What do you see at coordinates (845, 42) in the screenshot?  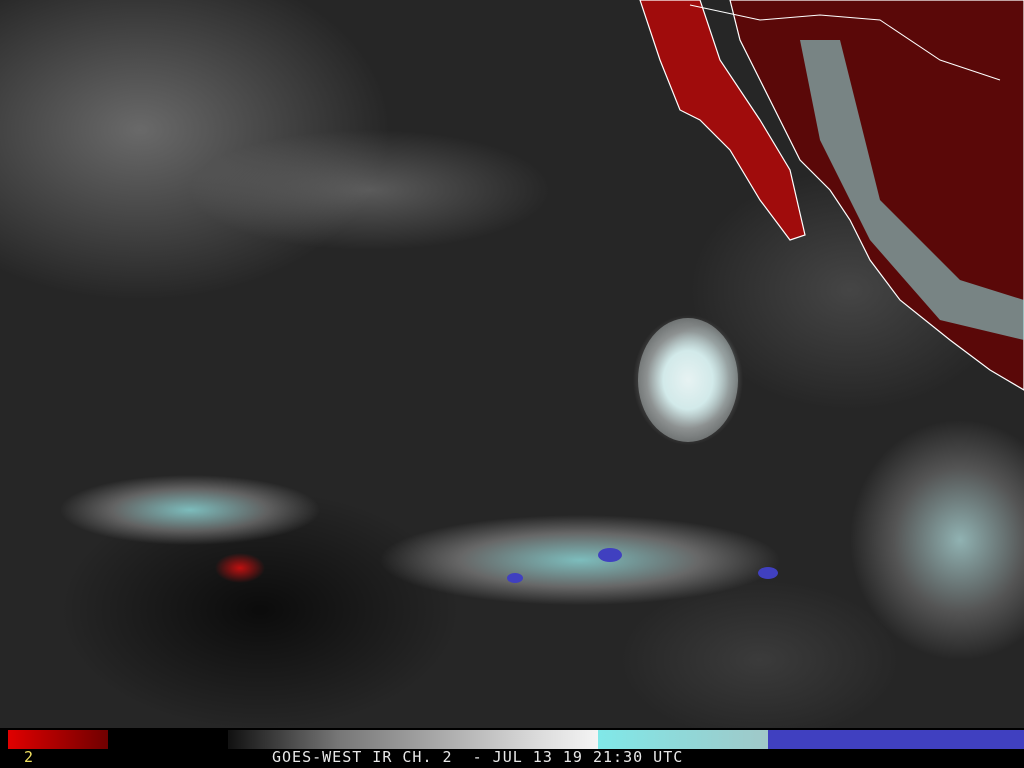 I see `us-mexico-border` at bounding box center [845, 42].